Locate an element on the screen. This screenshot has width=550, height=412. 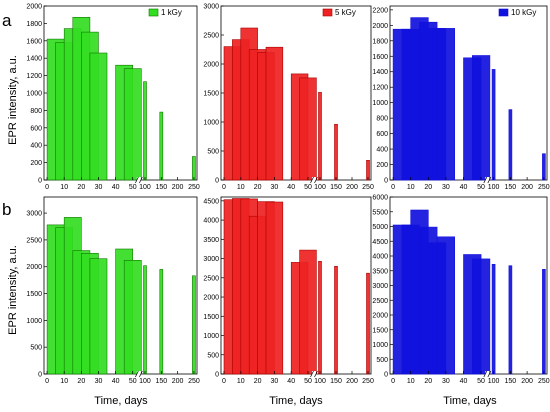
y-tick-label: 3500 is located at coordinates (380, 271).